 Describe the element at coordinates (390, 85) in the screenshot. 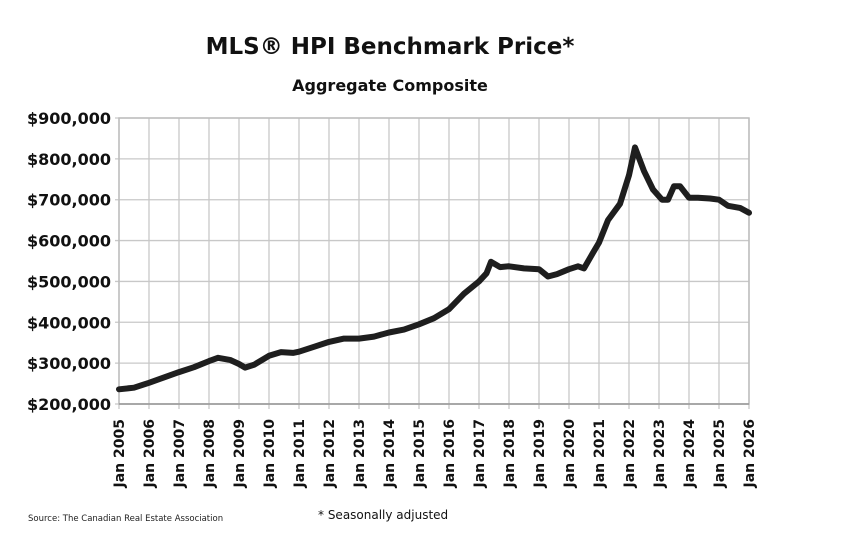

I see `chart-subtitle: Aggregate Composite` at that location.